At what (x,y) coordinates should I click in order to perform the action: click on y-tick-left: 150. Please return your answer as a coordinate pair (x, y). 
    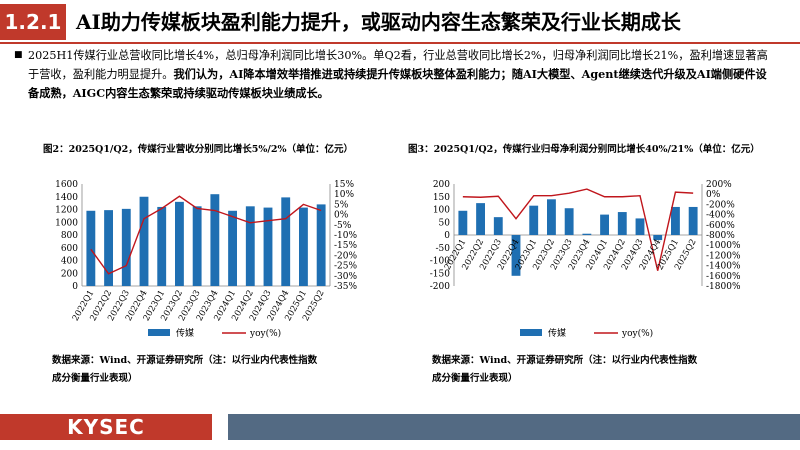
    Looking at the image, I should click on (441, 198).